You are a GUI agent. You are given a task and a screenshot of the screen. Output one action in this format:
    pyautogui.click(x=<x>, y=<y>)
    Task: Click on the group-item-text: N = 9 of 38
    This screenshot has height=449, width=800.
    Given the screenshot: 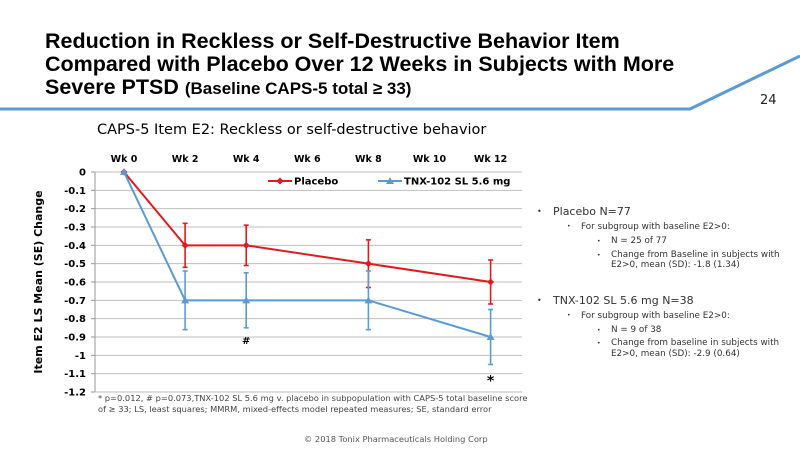 What is the action you would take?
    pyautogui.click(x=636, y=329)
    